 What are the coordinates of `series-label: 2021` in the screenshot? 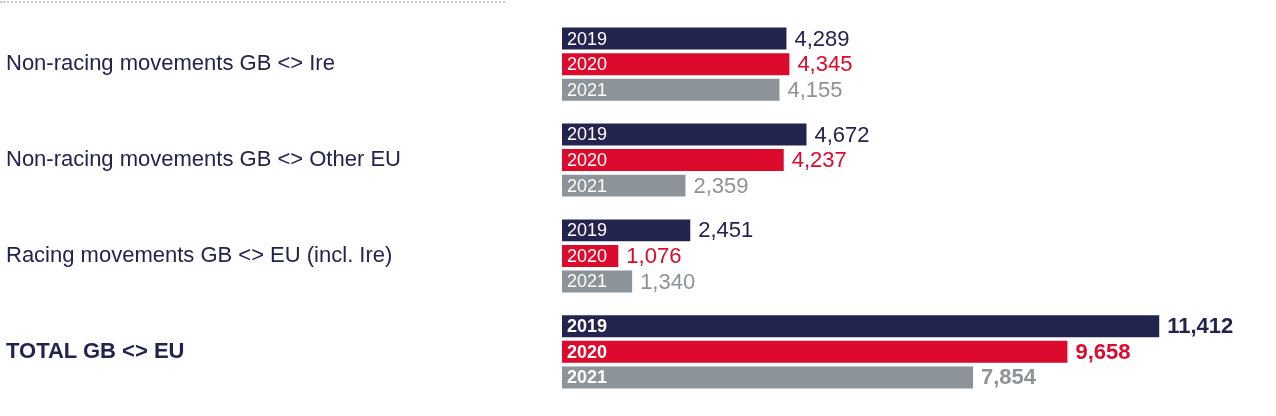 It's located at (587, 377).